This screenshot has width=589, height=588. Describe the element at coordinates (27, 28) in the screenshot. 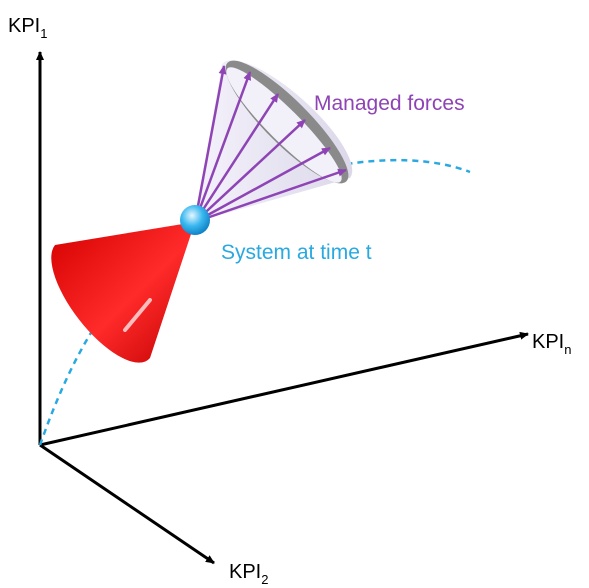

I see `kpi1-label: KPI1` at that location.